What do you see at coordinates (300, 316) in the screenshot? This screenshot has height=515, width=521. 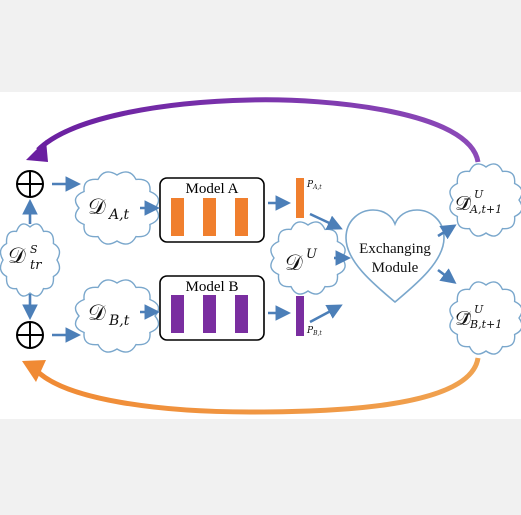 I see `output-bar-b` at bounding box center [300, 316].